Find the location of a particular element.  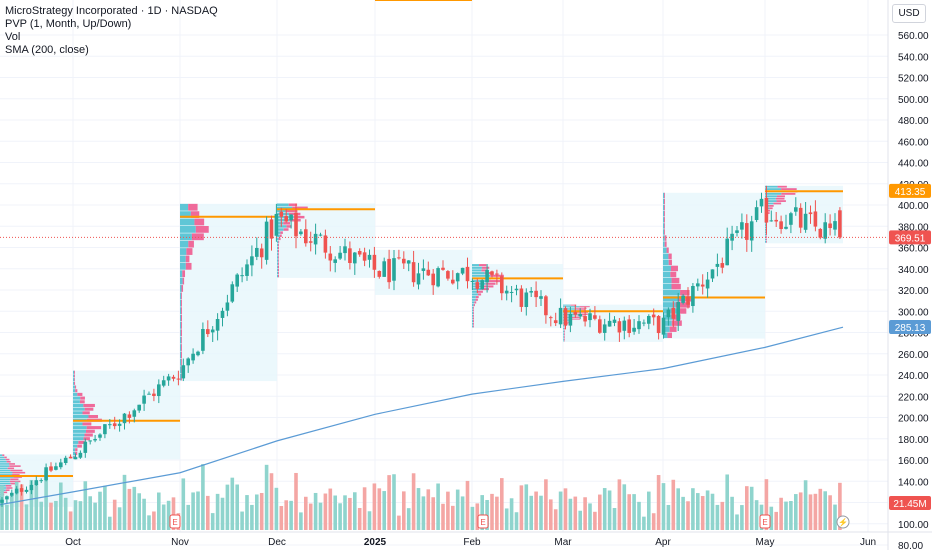

price-tick-label: 500.00 is located at coordinates (913, 100).